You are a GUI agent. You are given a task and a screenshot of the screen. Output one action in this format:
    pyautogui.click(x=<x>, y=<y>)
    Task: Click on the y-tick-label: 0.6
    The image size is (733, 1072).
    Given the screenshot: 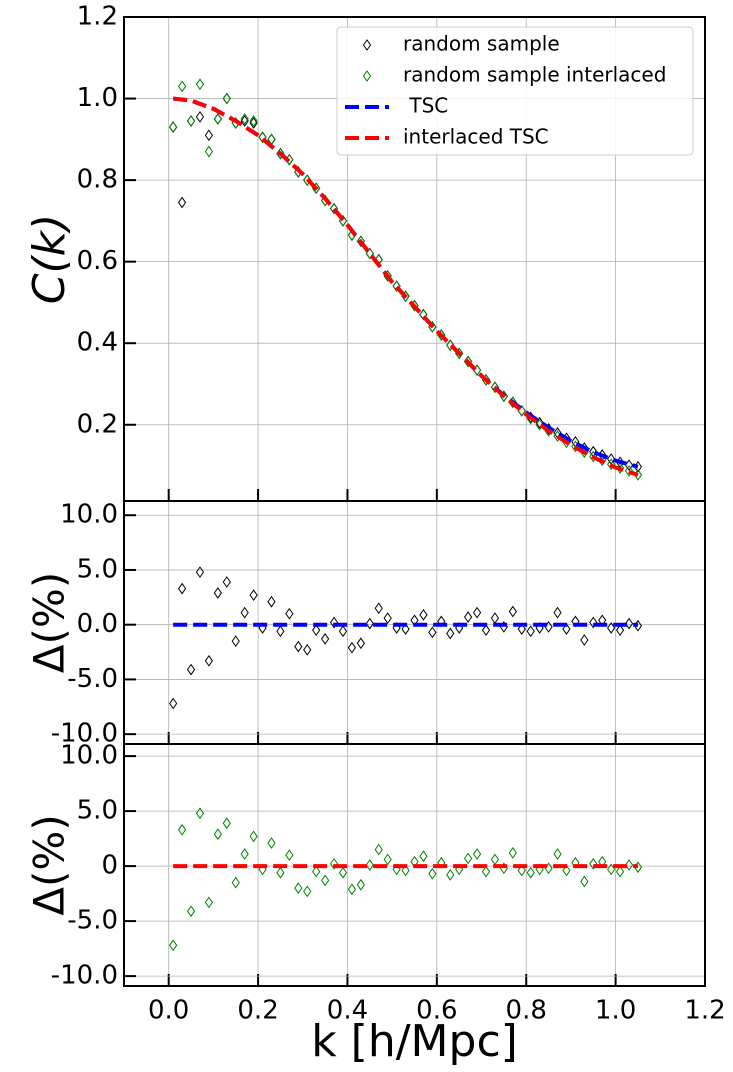 What is the action you would take?
    pyautogui.click(x=97, y=261)
    